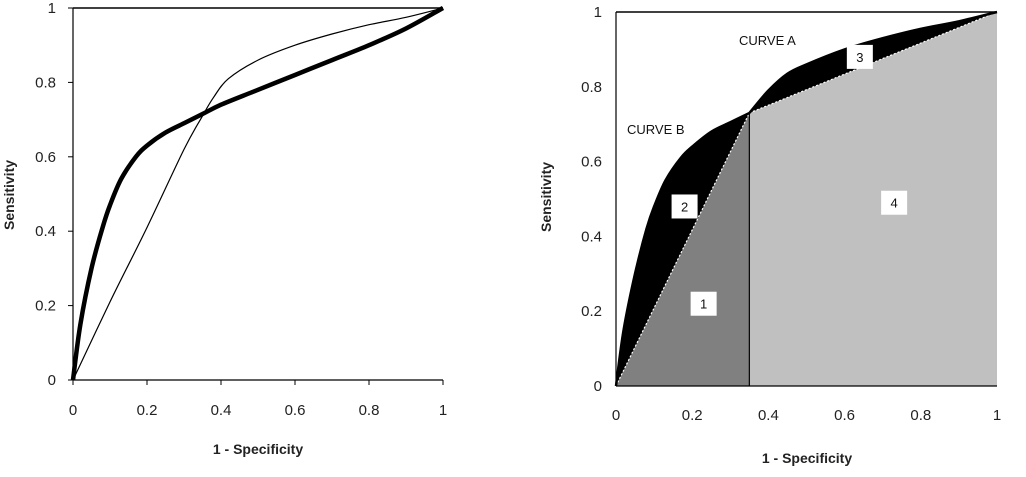 The image size is (1026, 477). I want to click on right-y-tick: 1, so click(598, 12).